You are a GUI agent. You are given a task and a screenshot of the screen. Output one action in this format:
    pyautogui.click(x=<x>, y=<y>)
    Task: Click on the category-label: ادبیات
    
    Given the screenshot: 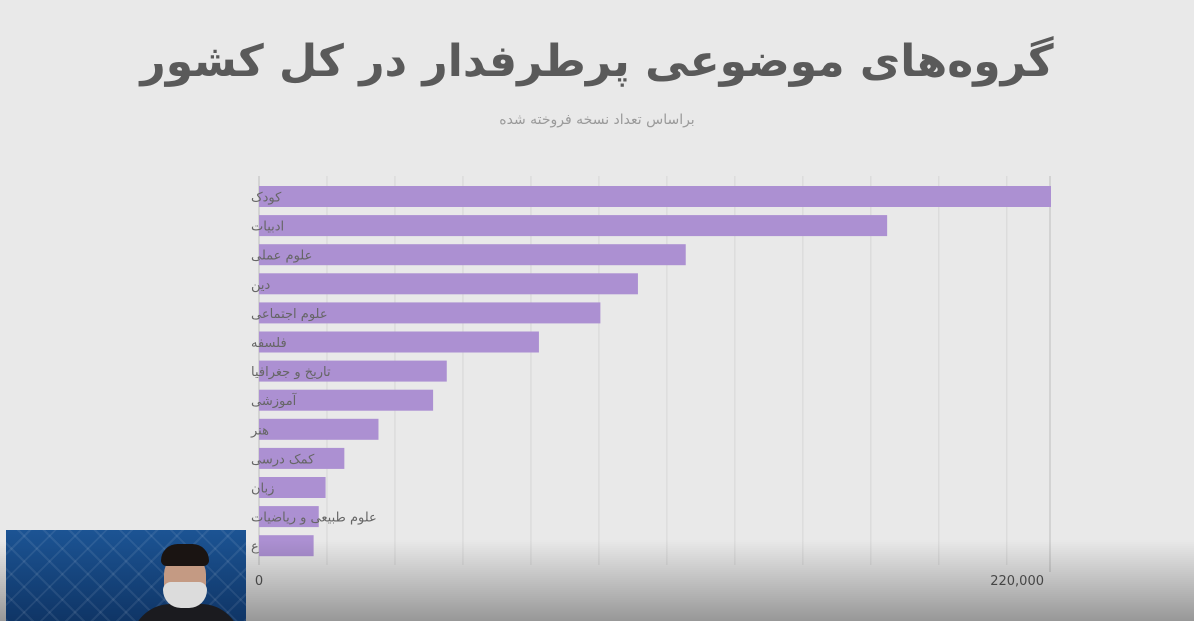 What is the action you would take?
    pyautogui.click(x=267, y=227)
    